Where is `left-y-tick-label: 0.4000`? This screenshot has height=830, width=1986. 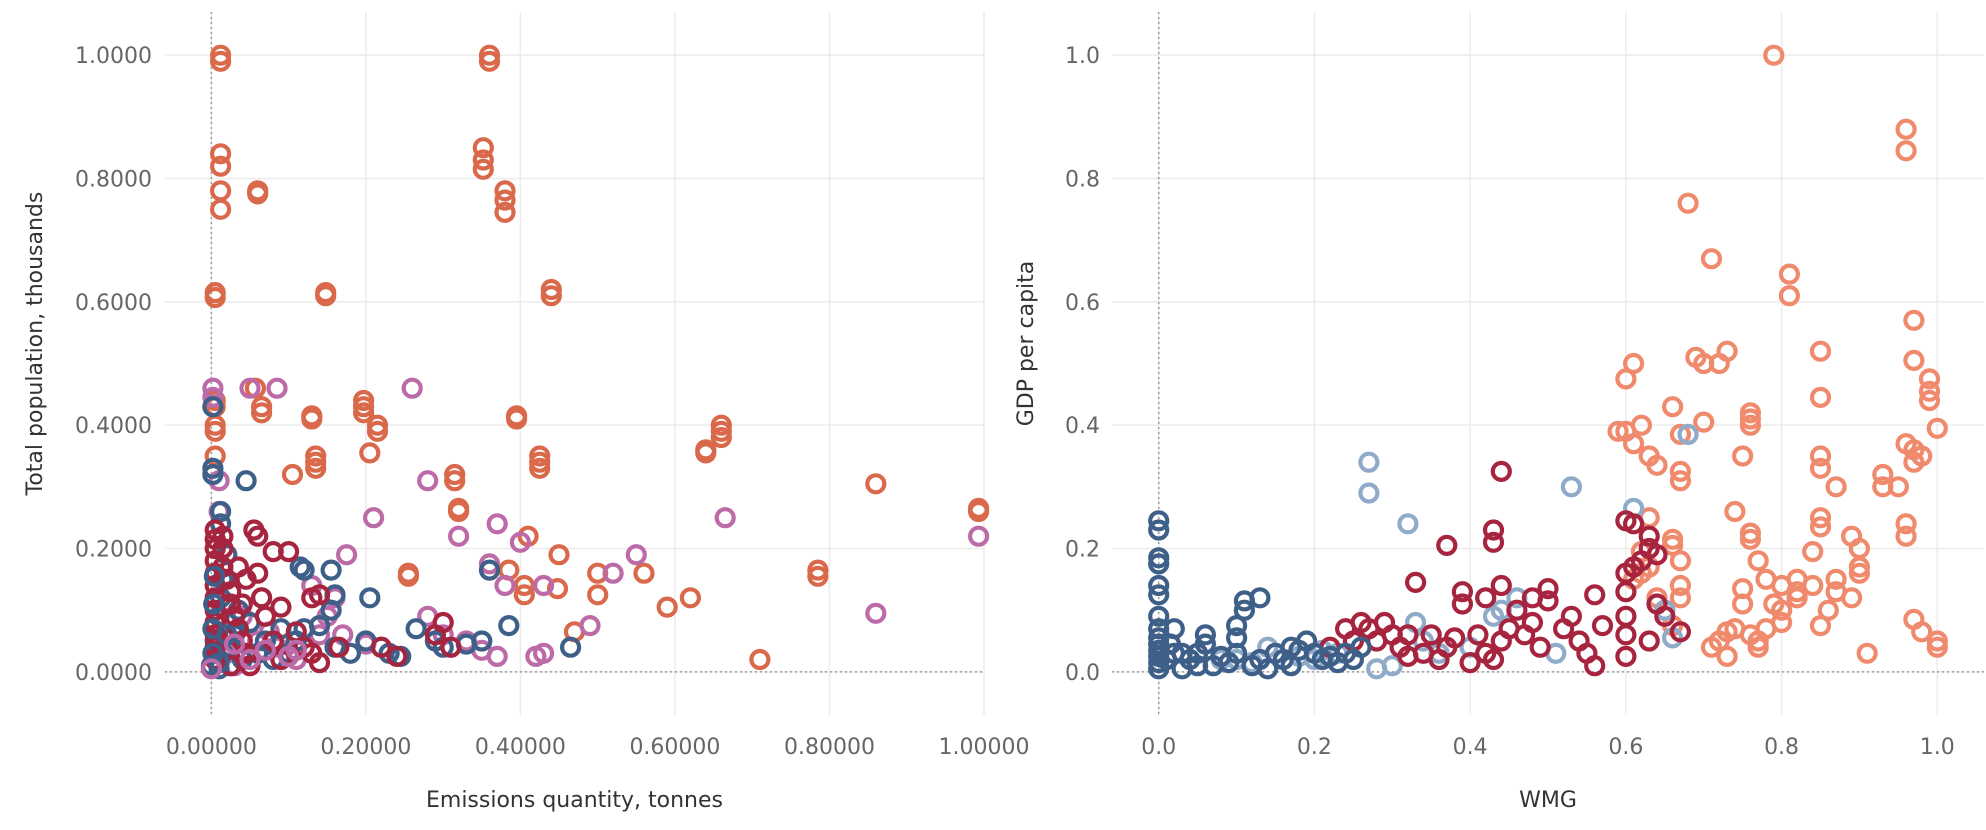
left-y-tick-label: 0.4000 is located at coordinates (113, 426).